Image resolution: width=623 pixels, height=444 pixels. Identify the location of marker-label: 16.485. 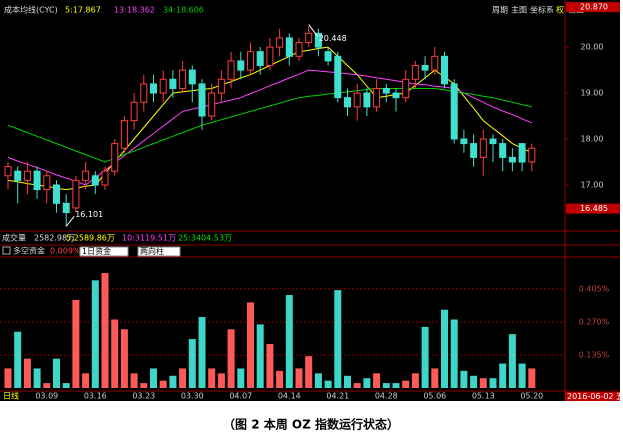
(594, 208).